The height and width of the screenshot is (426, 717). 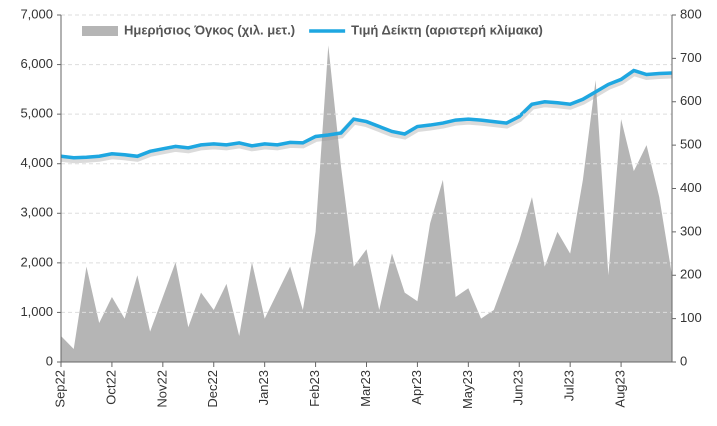 What do you see at coordinates (447, 29) in the screenshot?
I see `legend-label: Τιμή Δείκτη (αριστερή κλίμακα)` at bounding box center [447, 29].